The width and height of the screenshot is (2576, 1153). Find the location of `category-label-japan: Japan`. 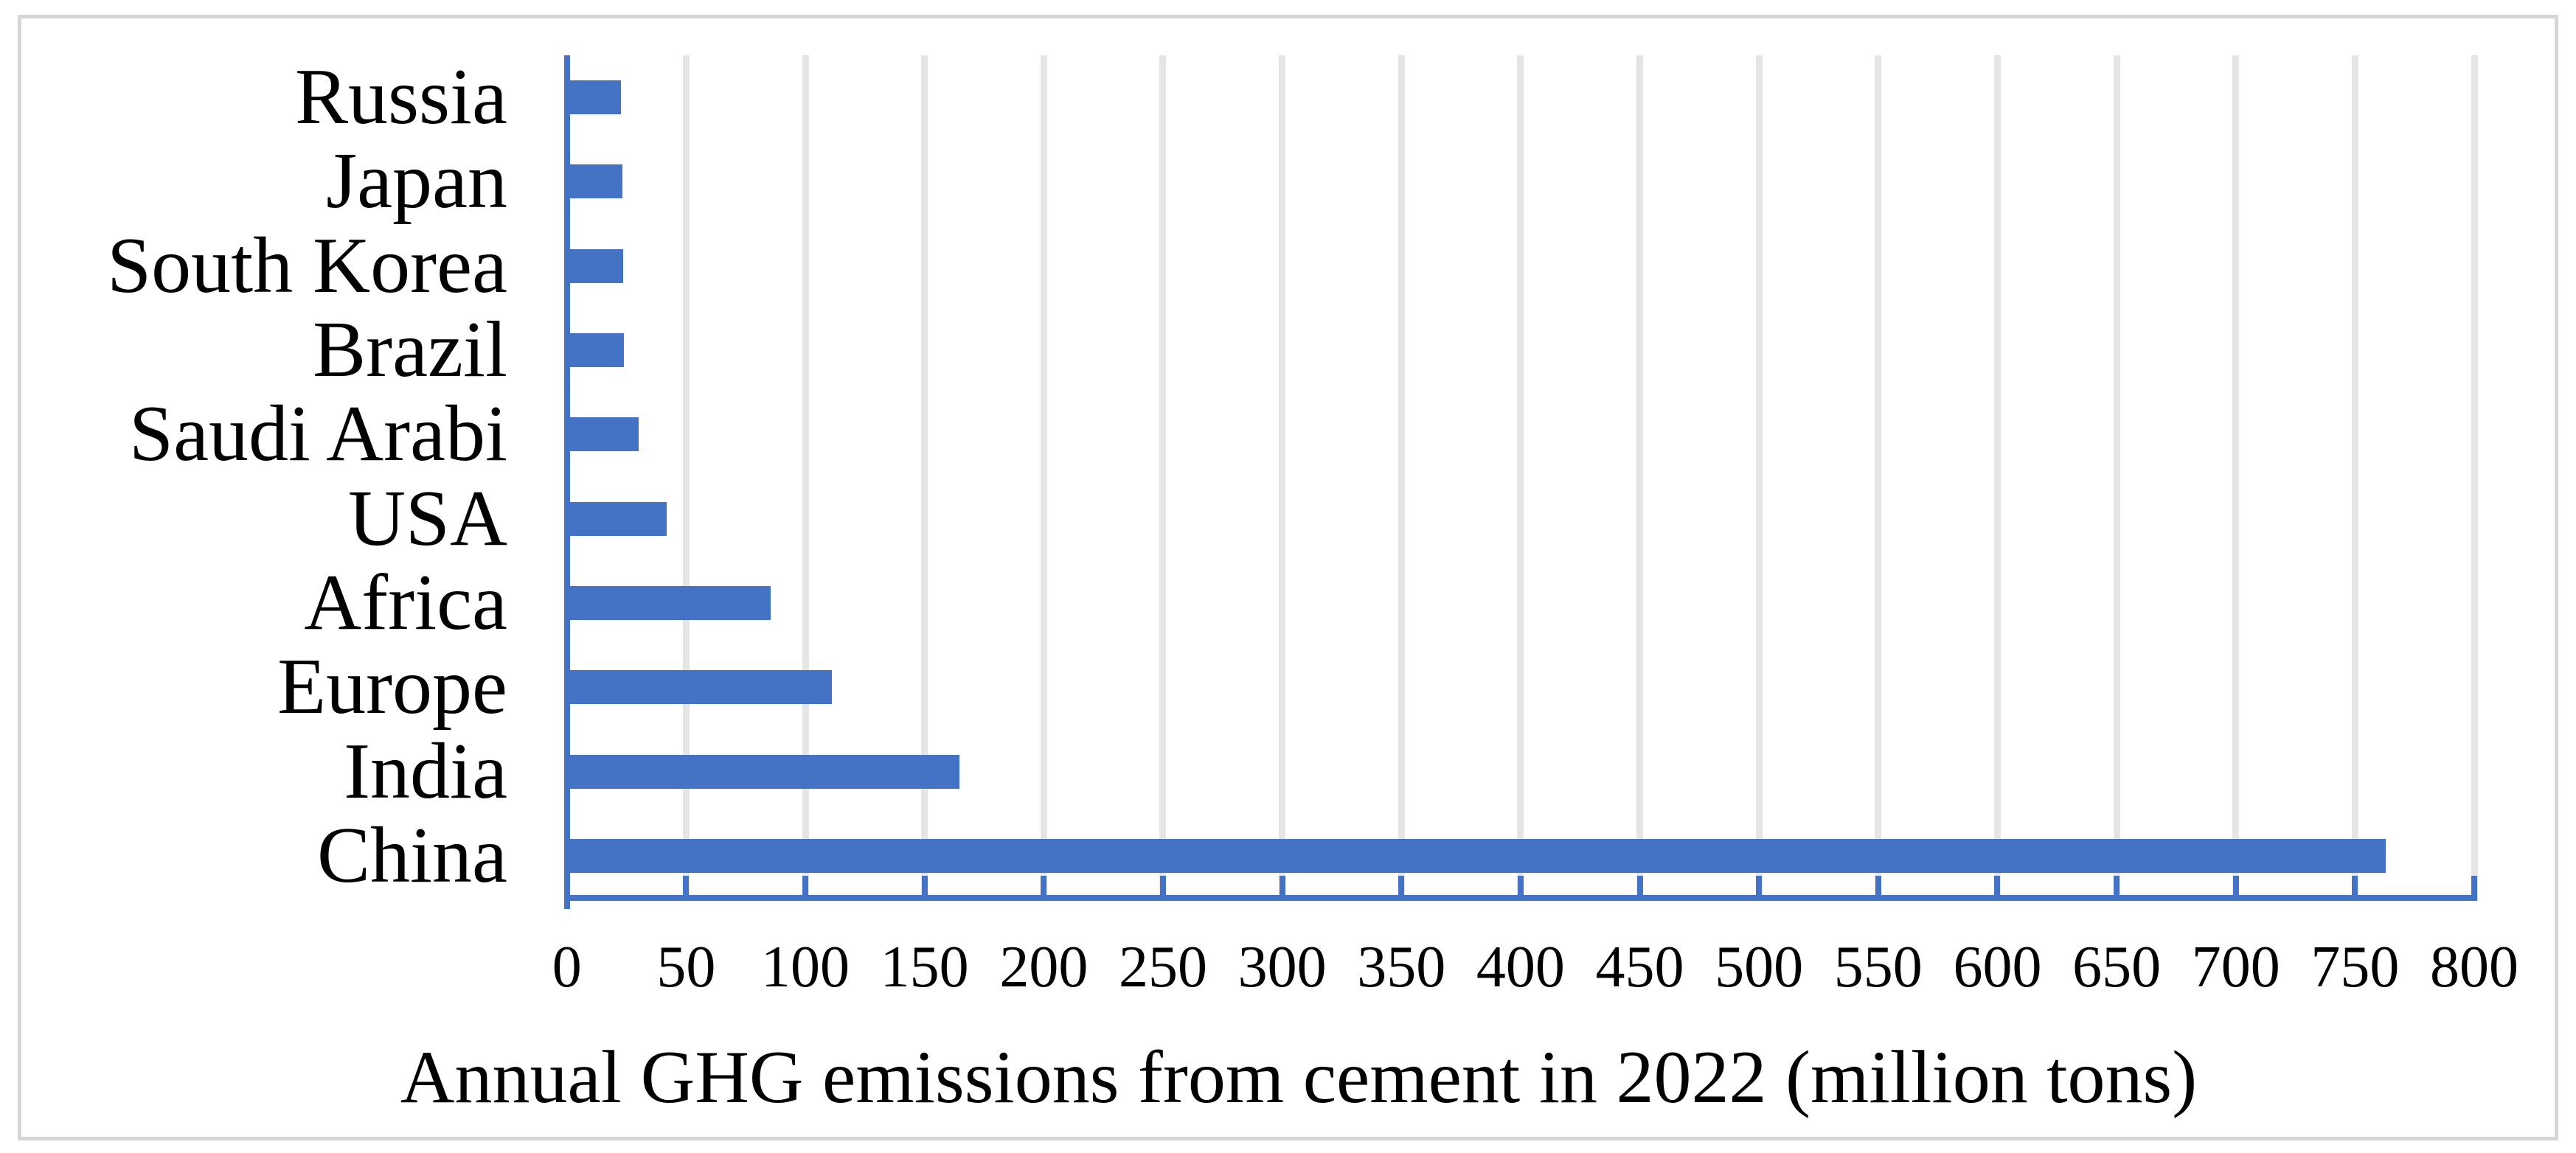

category-label-japan: Japan is located at coordinates (416, 181).